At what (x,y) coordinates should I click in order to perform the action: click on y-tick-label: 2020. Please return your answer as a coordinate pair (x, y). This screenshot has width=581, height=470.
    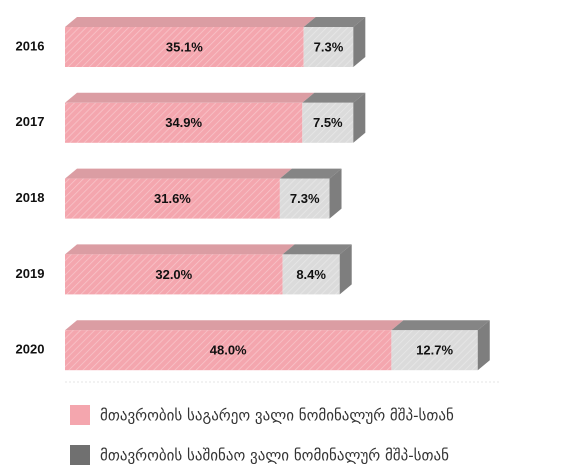
    Looking at the image, I should click on (30, 349).